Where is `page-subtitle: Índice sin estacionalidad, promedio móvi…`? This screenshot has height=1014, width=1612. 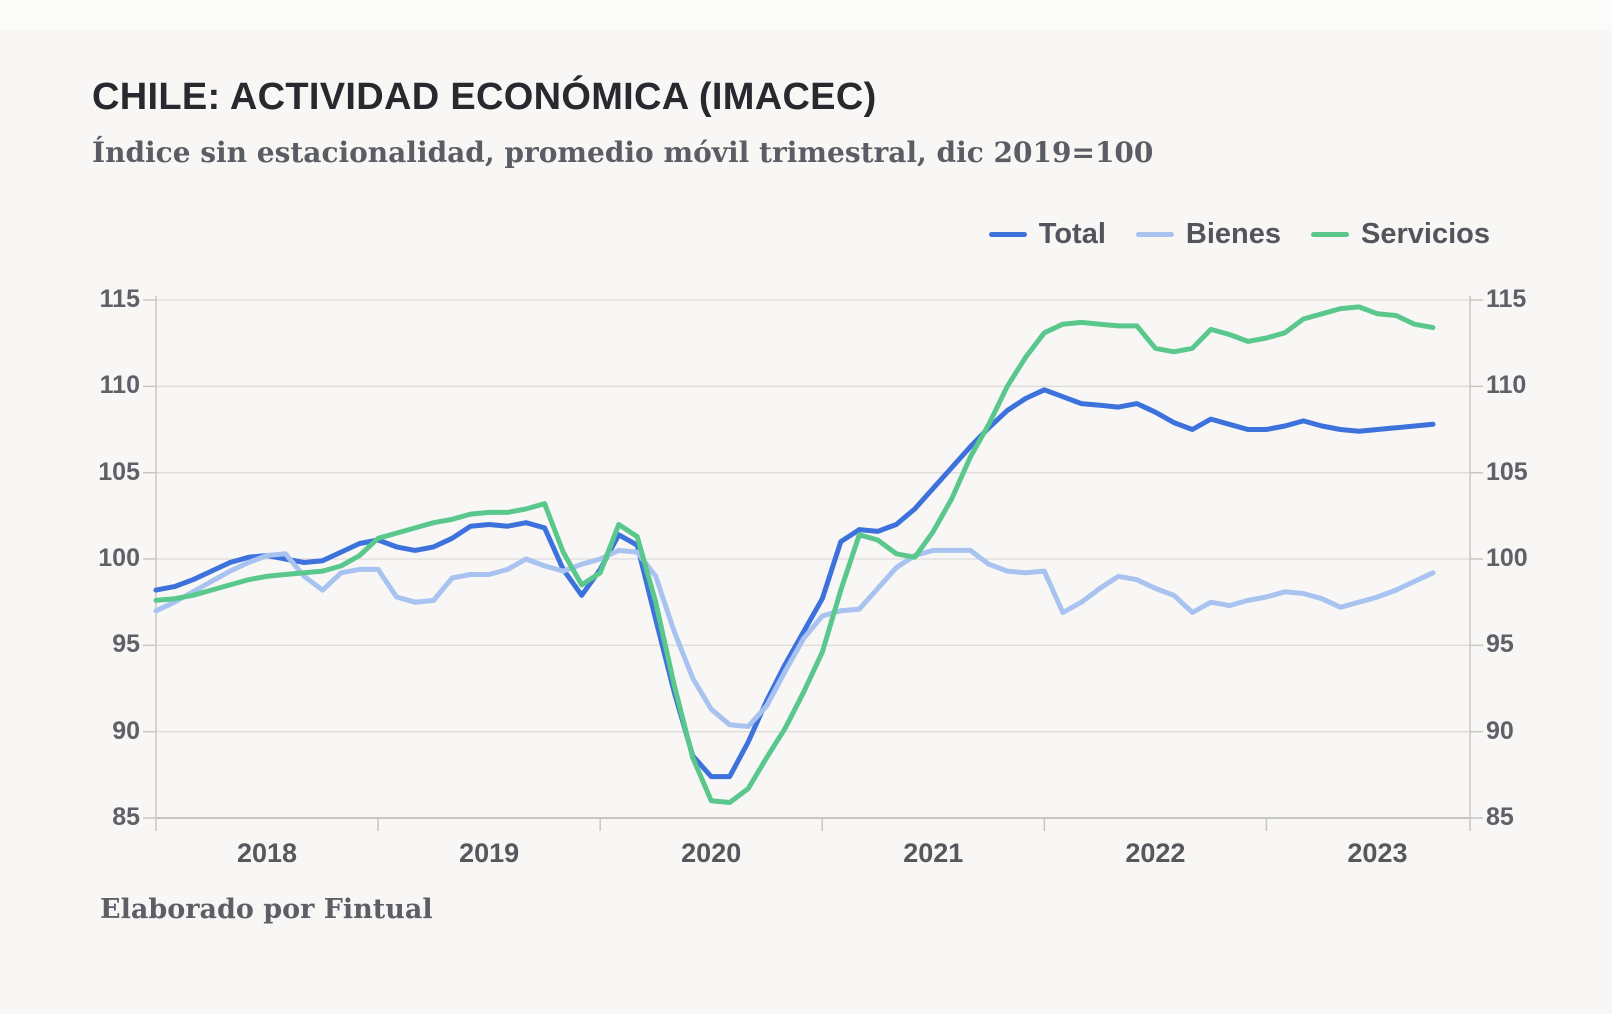 page-subtitle: Índice sin estacionalidad, promedio móvi… is located at coordinates (623, 152).